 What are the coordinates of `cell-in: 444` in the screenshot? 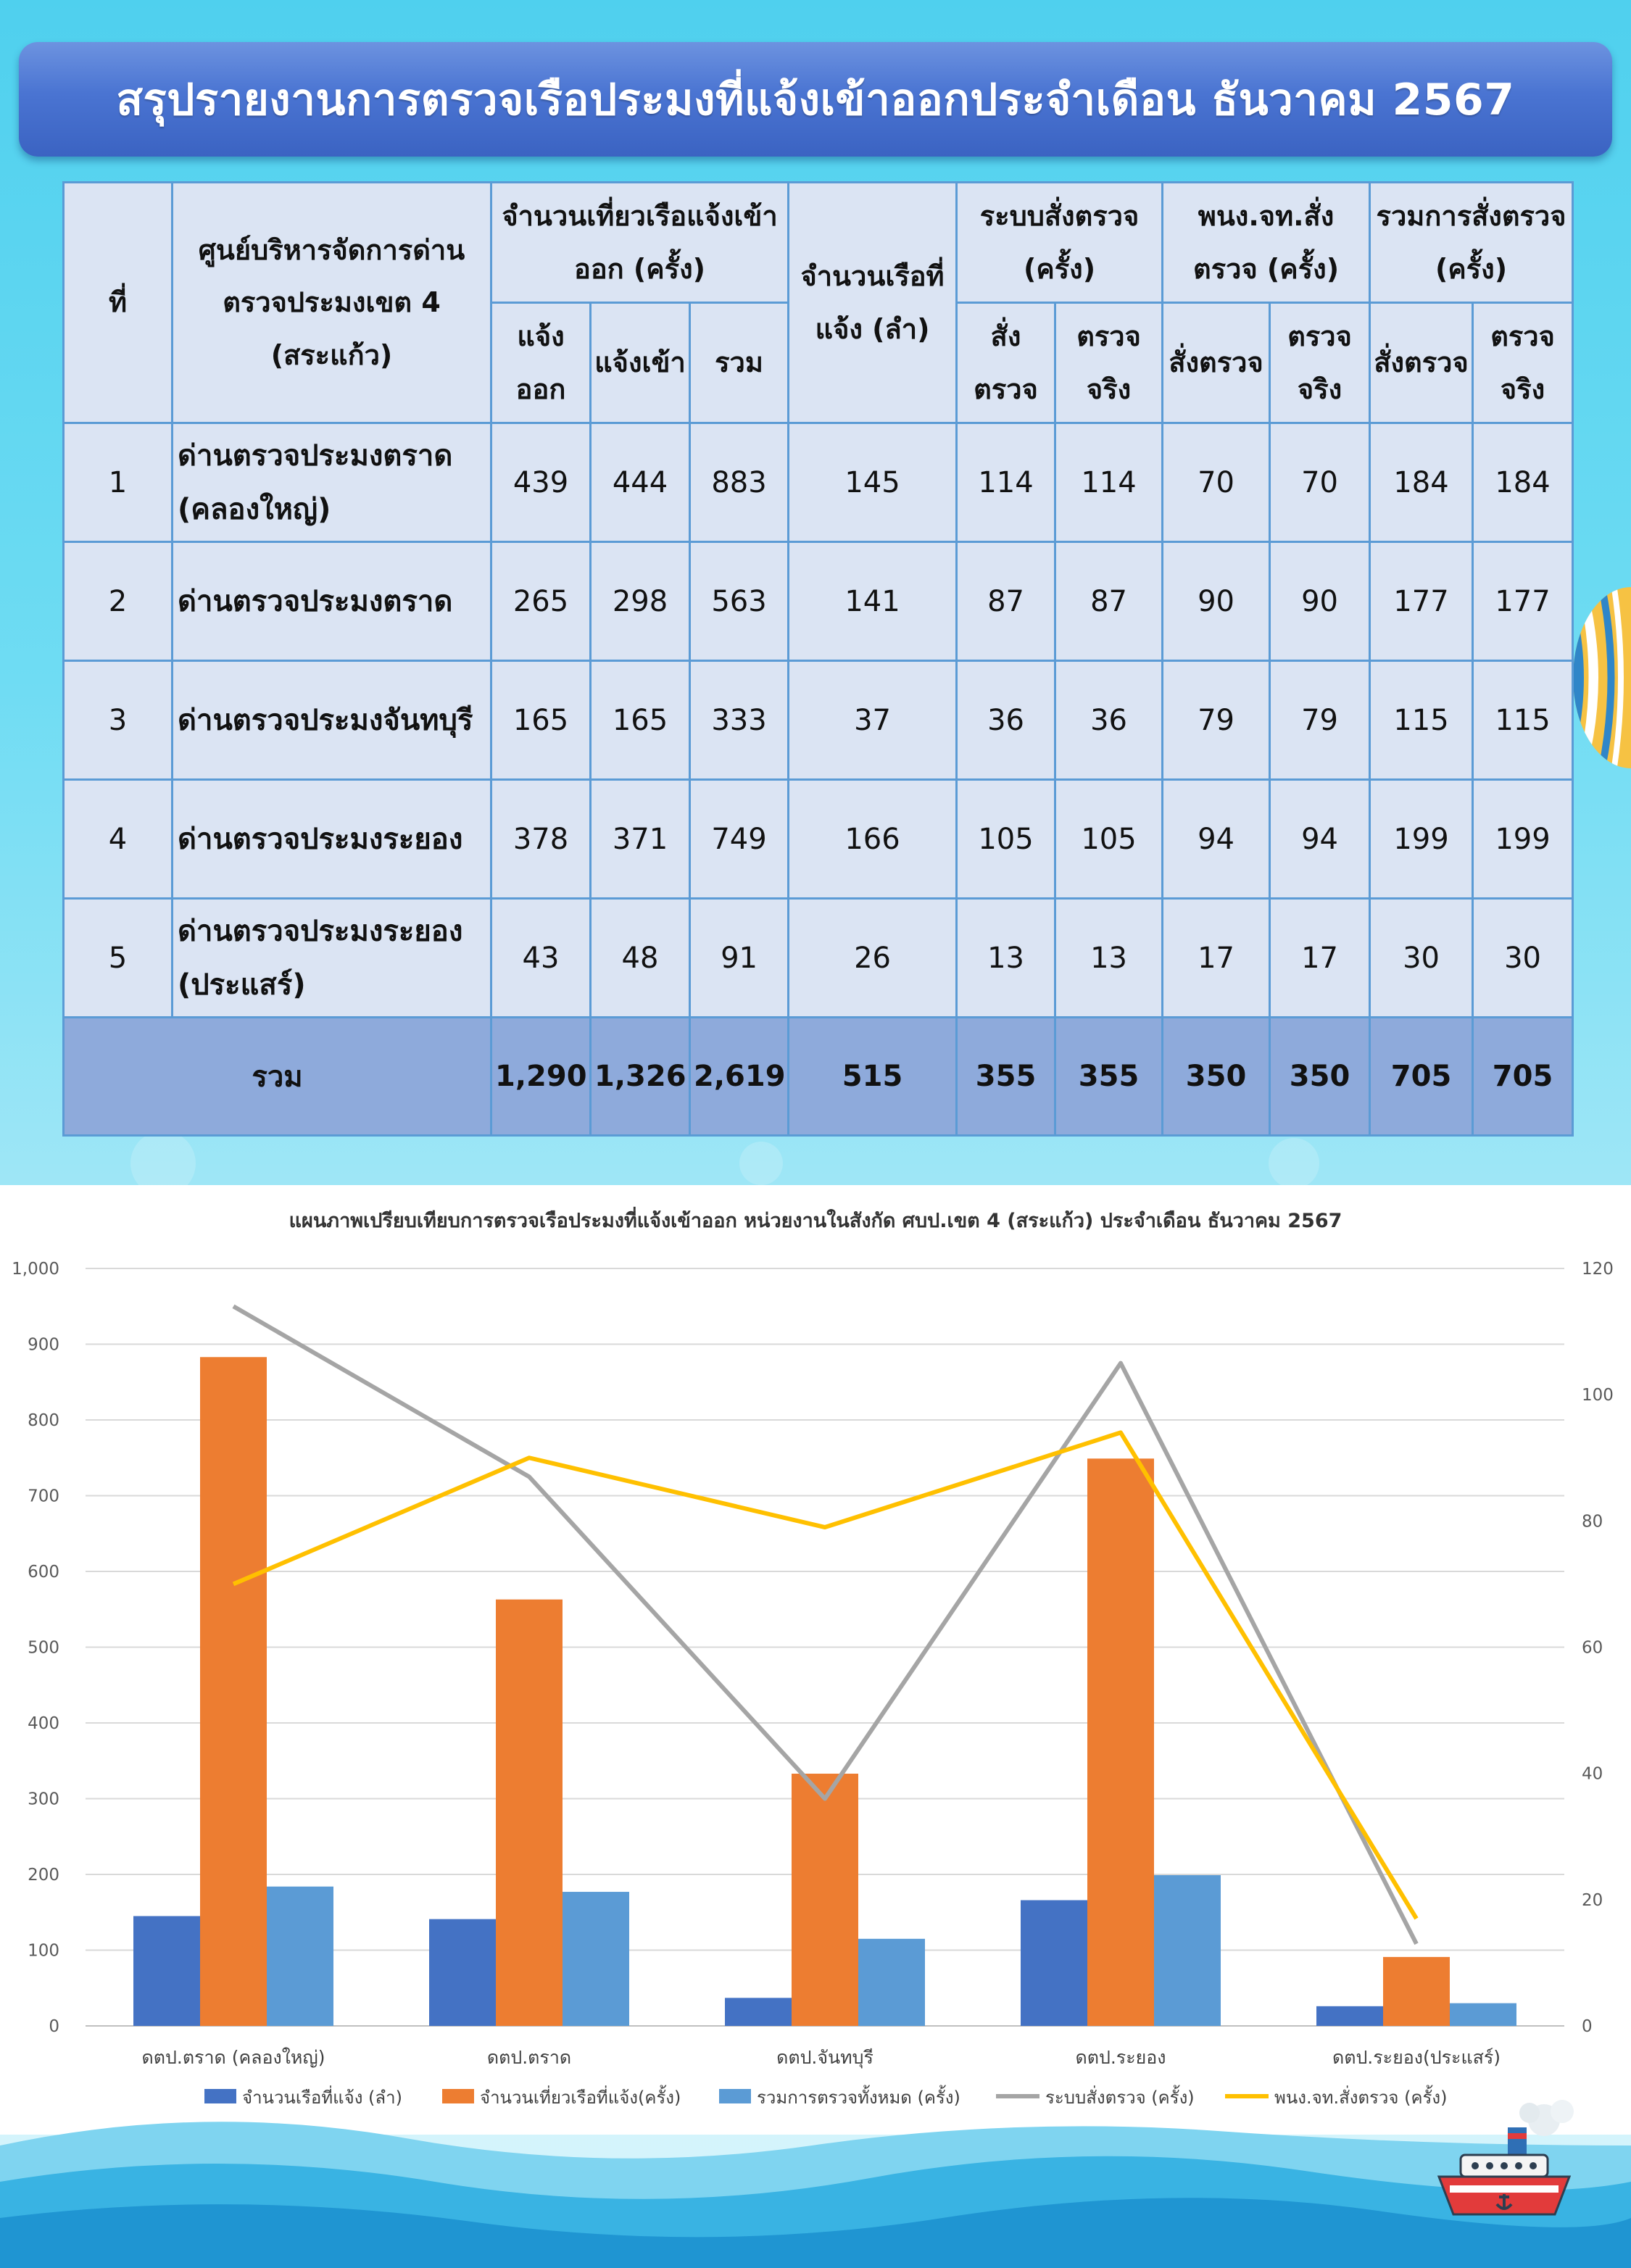 It's located at (640, 482).